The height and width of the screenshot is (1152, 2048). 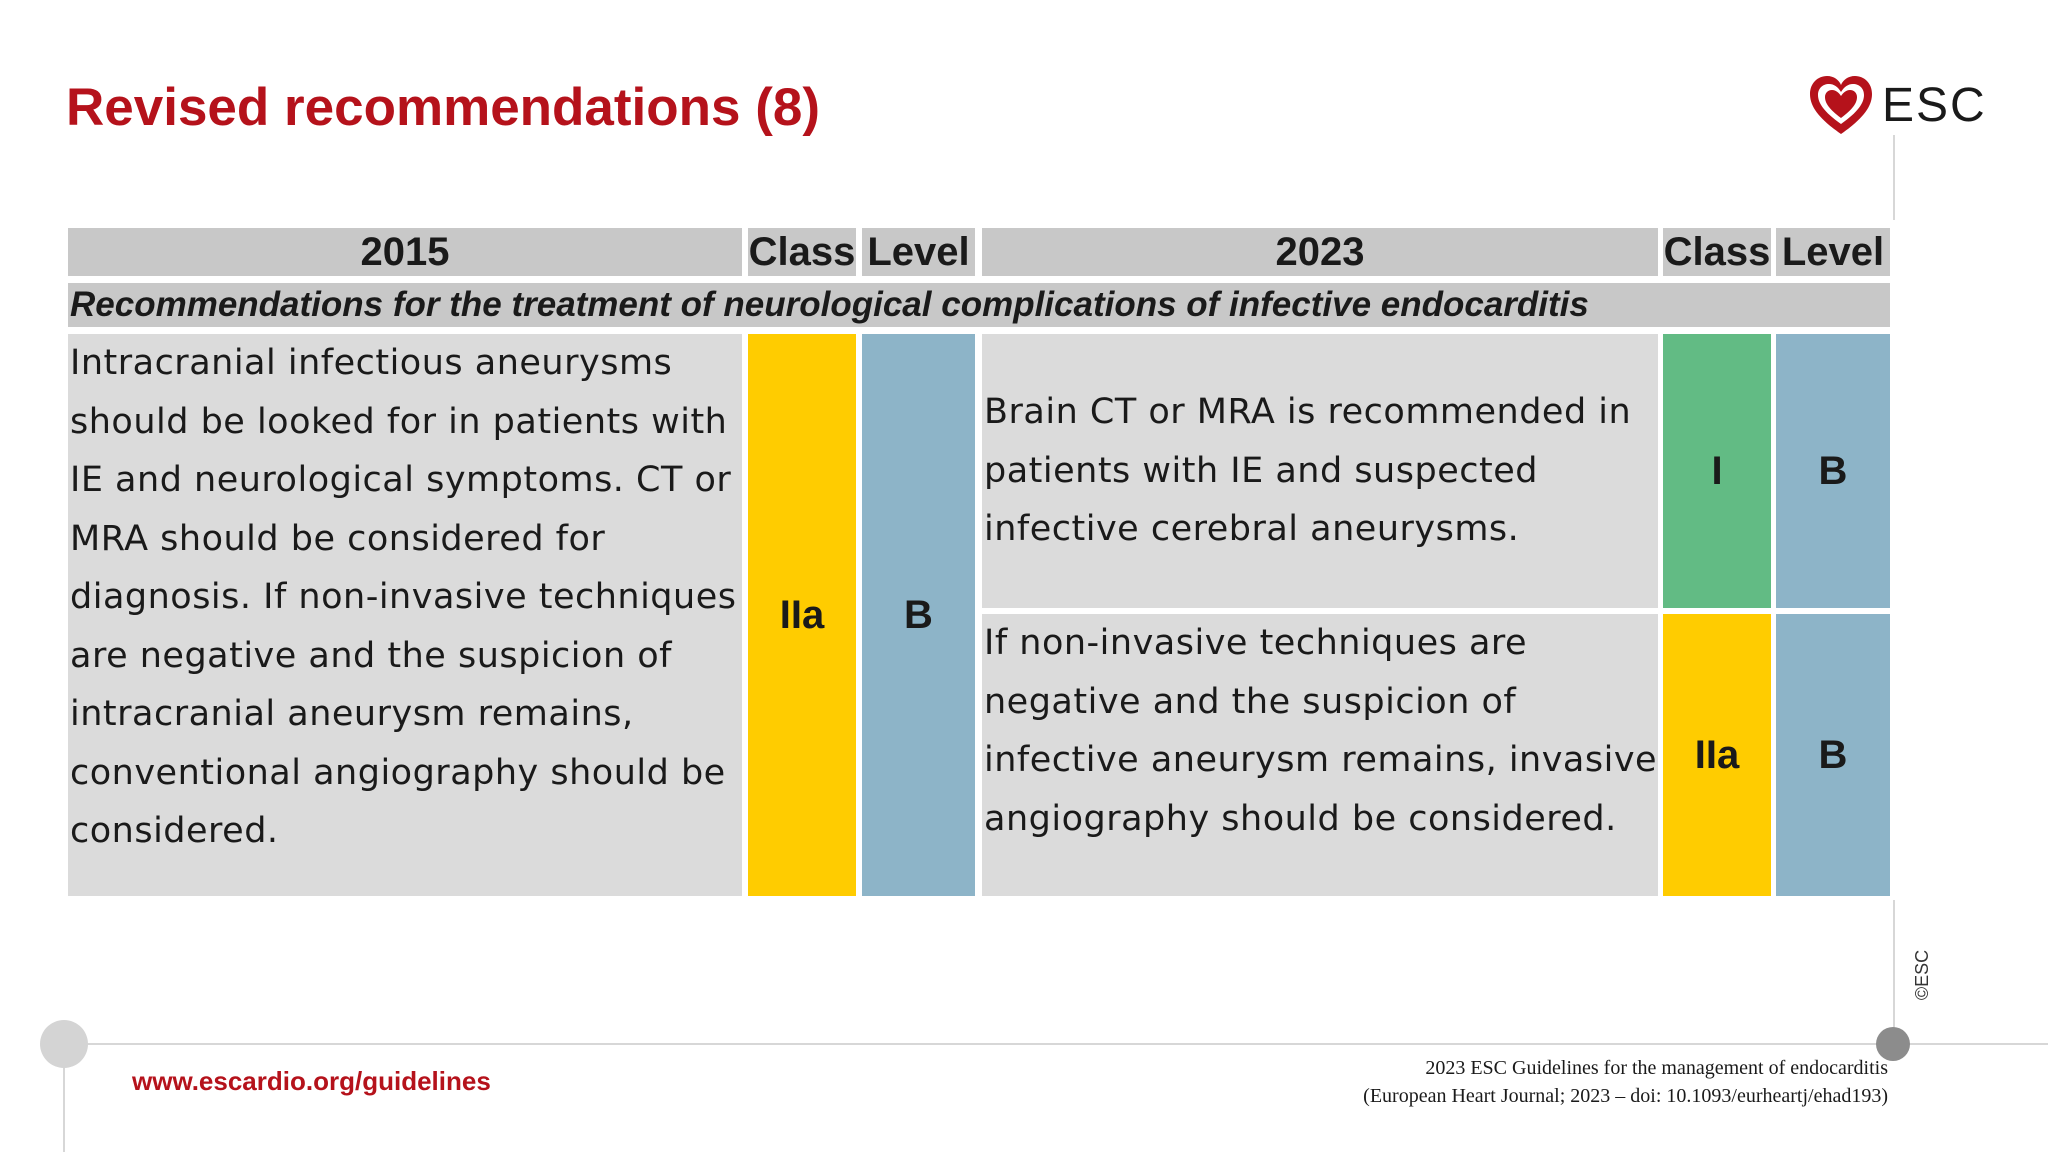 What do you see at coordinates (918, 615) in the screenshot?
I see `level-badge-2015: B` at bounding box center [918, 615].